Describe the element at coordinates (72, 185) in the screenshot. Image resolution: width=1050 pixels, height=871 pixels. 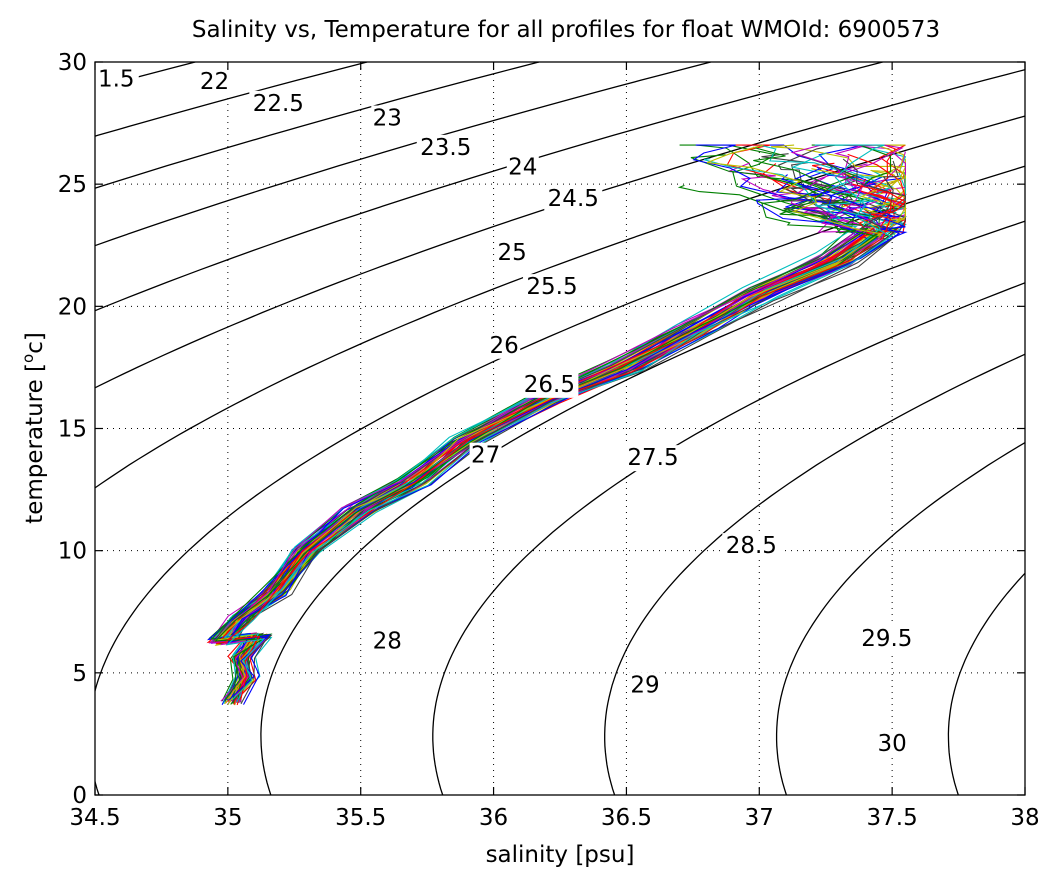
I see `y-tick-label: 25` at that location.